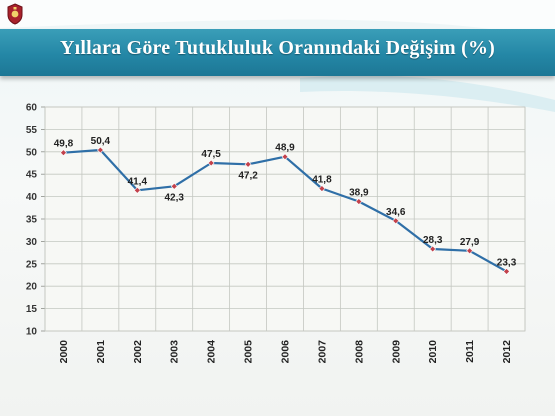 This screenshot has height=416, width=555. What do you see at coordinates (507, 352) in the screenshot?
I see `x-tick-label: 2012` at bounding box center [507, 352].